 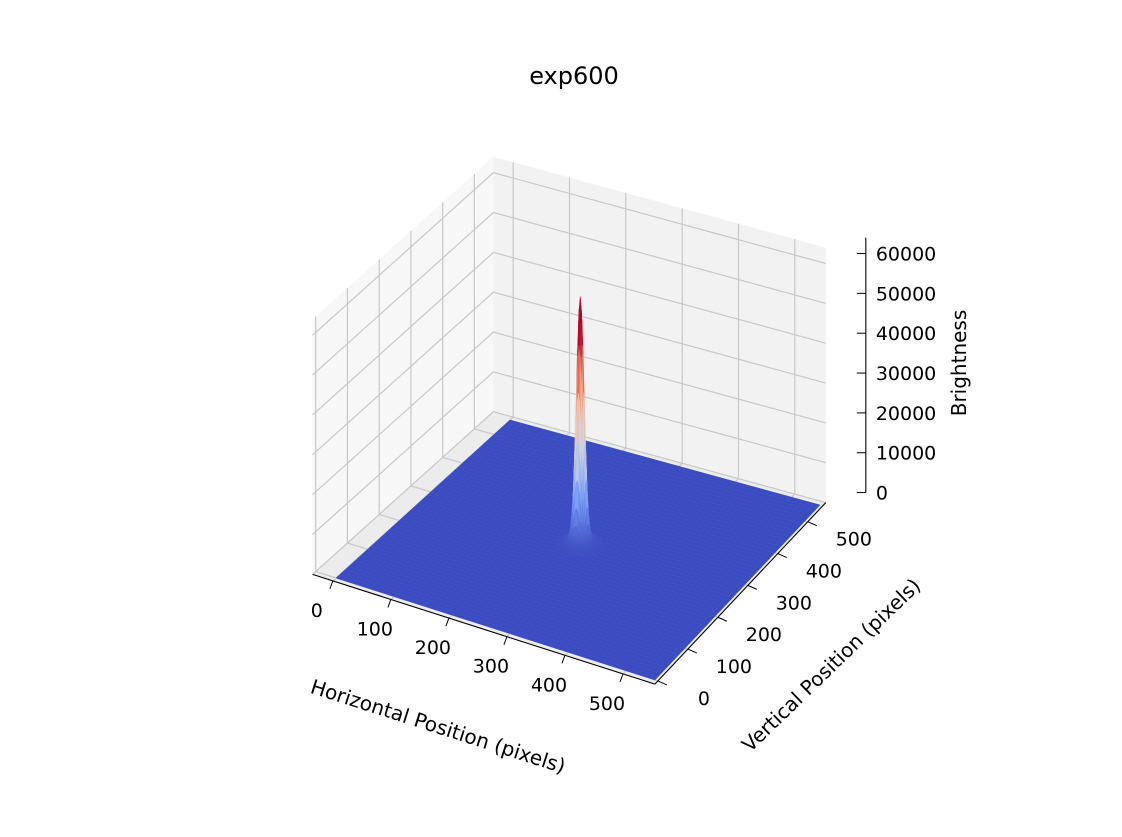 What do you see at coordinates (959, 363) in the screenshot?
I see `z-axis-label: Brightness` at bounding box center [959, 363].